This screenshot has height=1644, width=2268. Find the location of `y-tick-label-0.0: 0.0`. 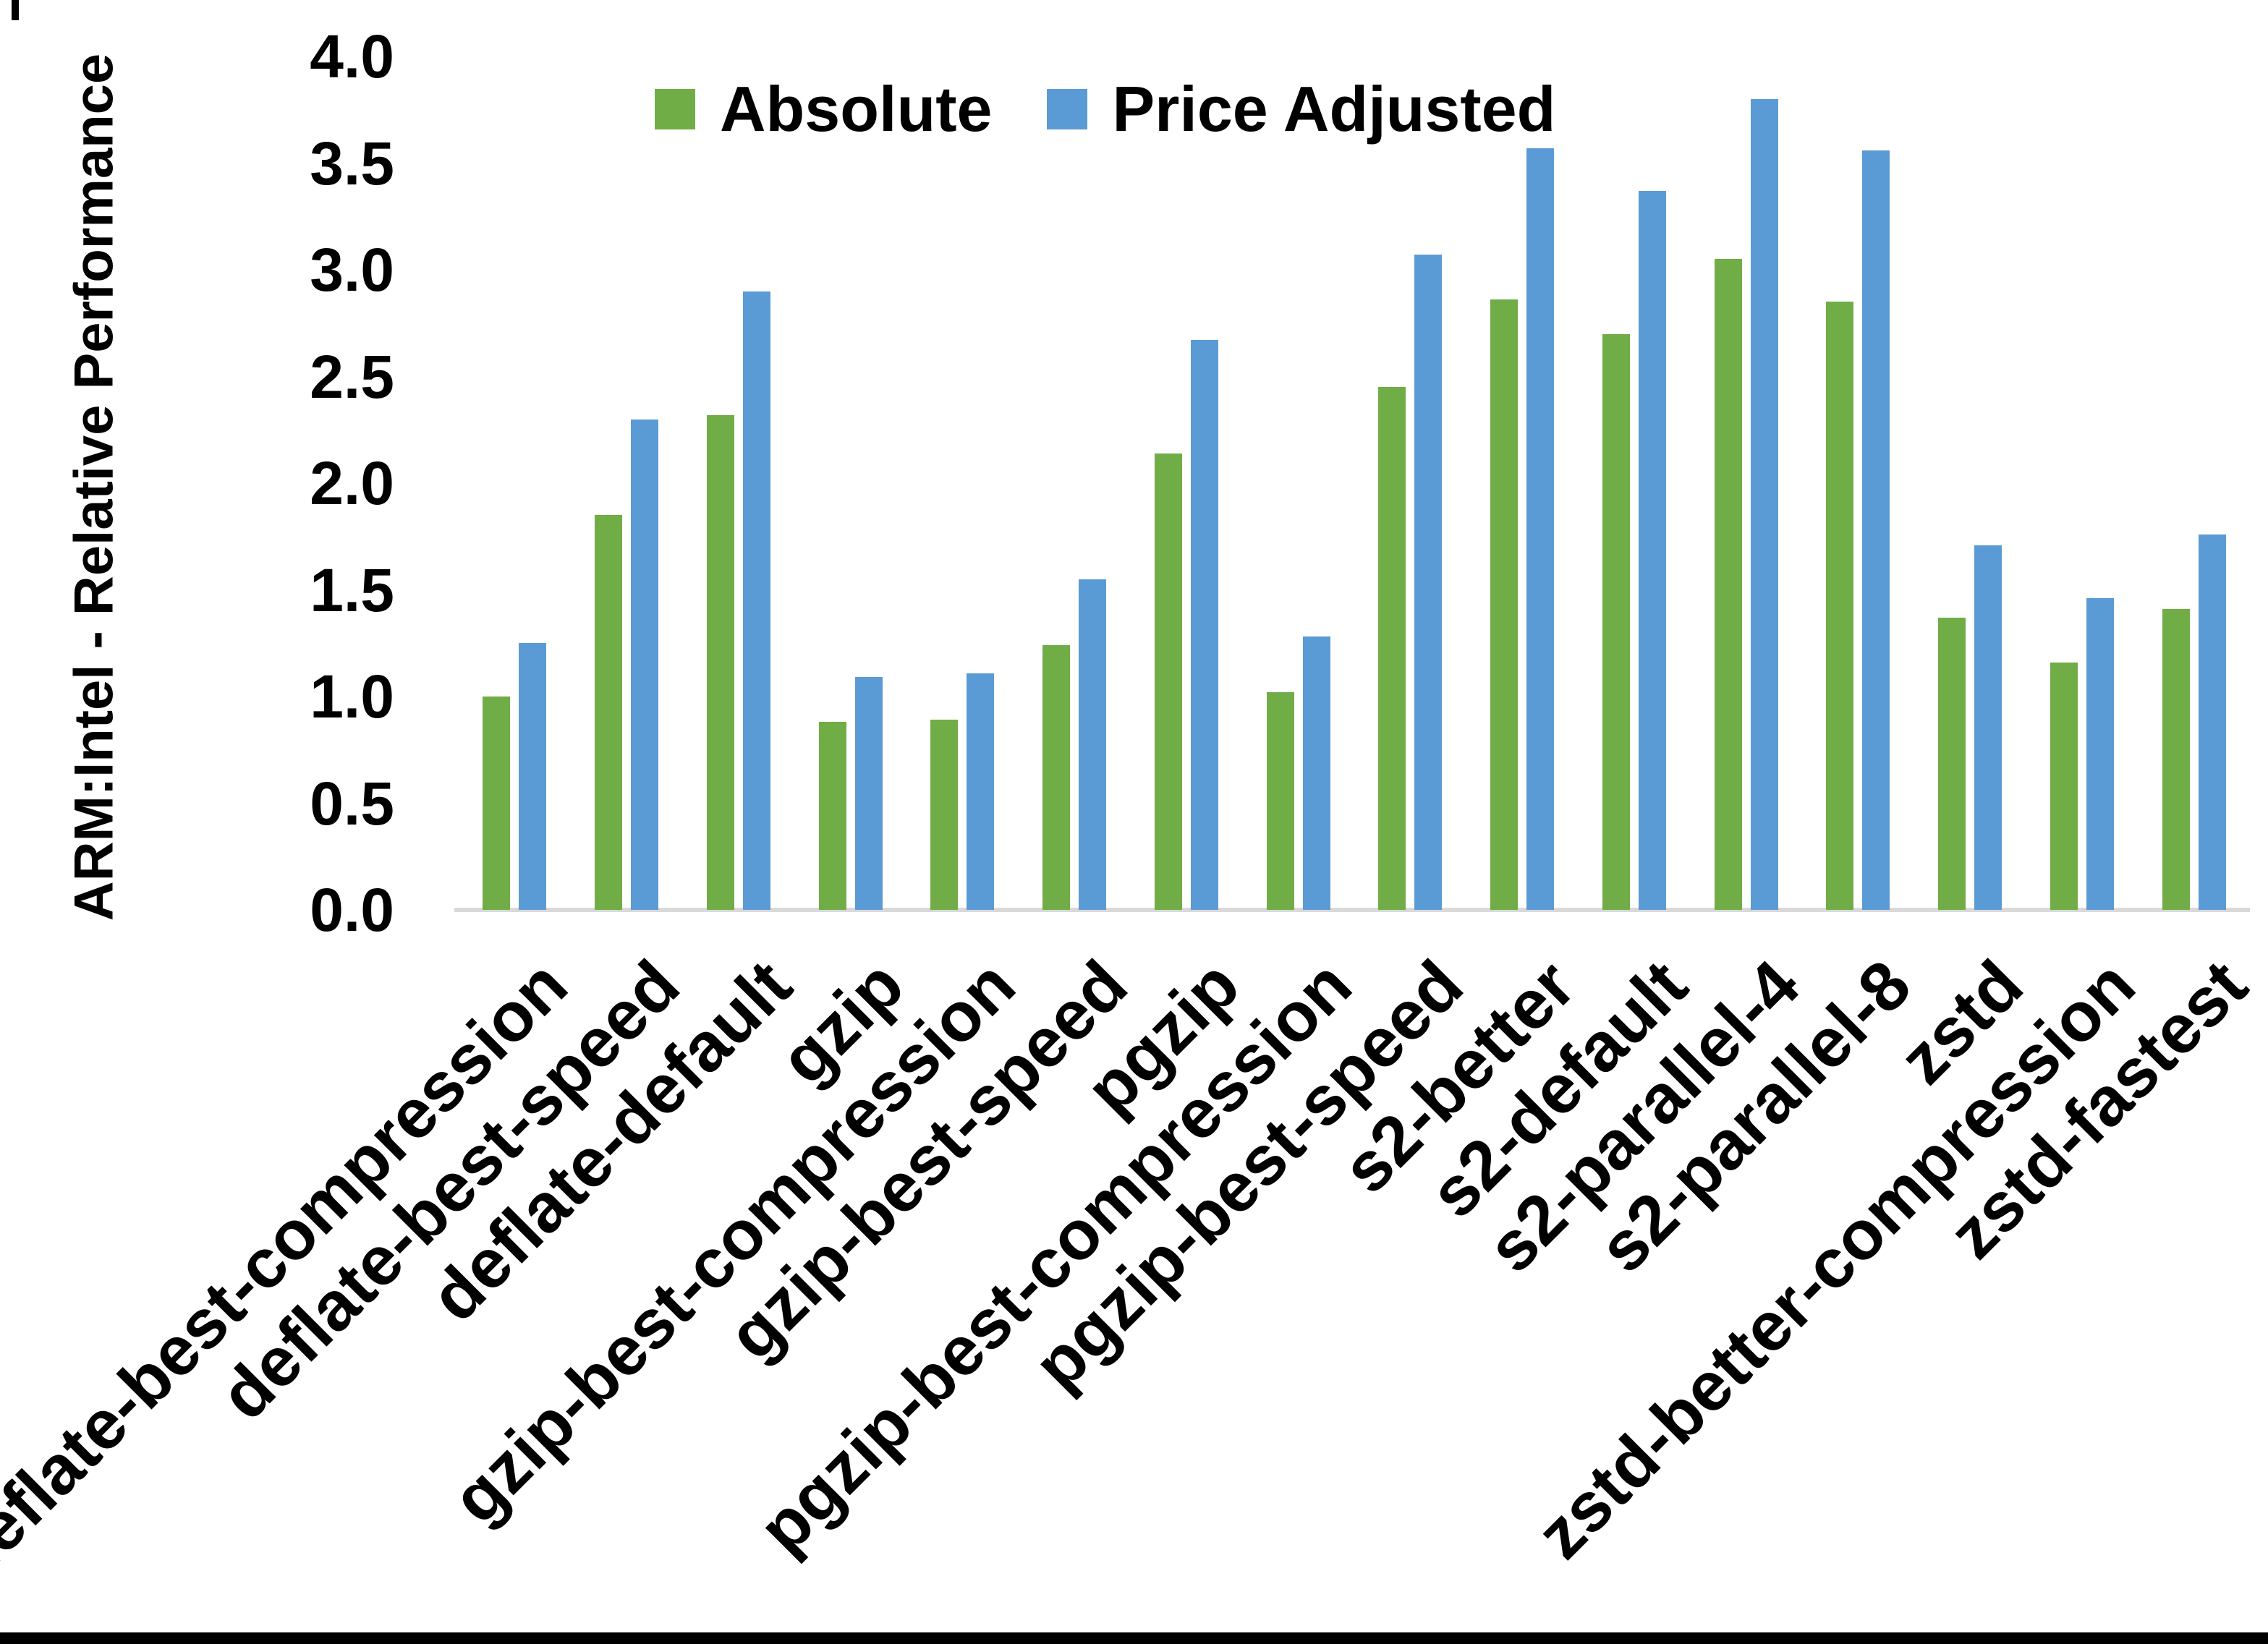

y-tick-label-0.0: 0.0 is located at coordinates (352, 910).